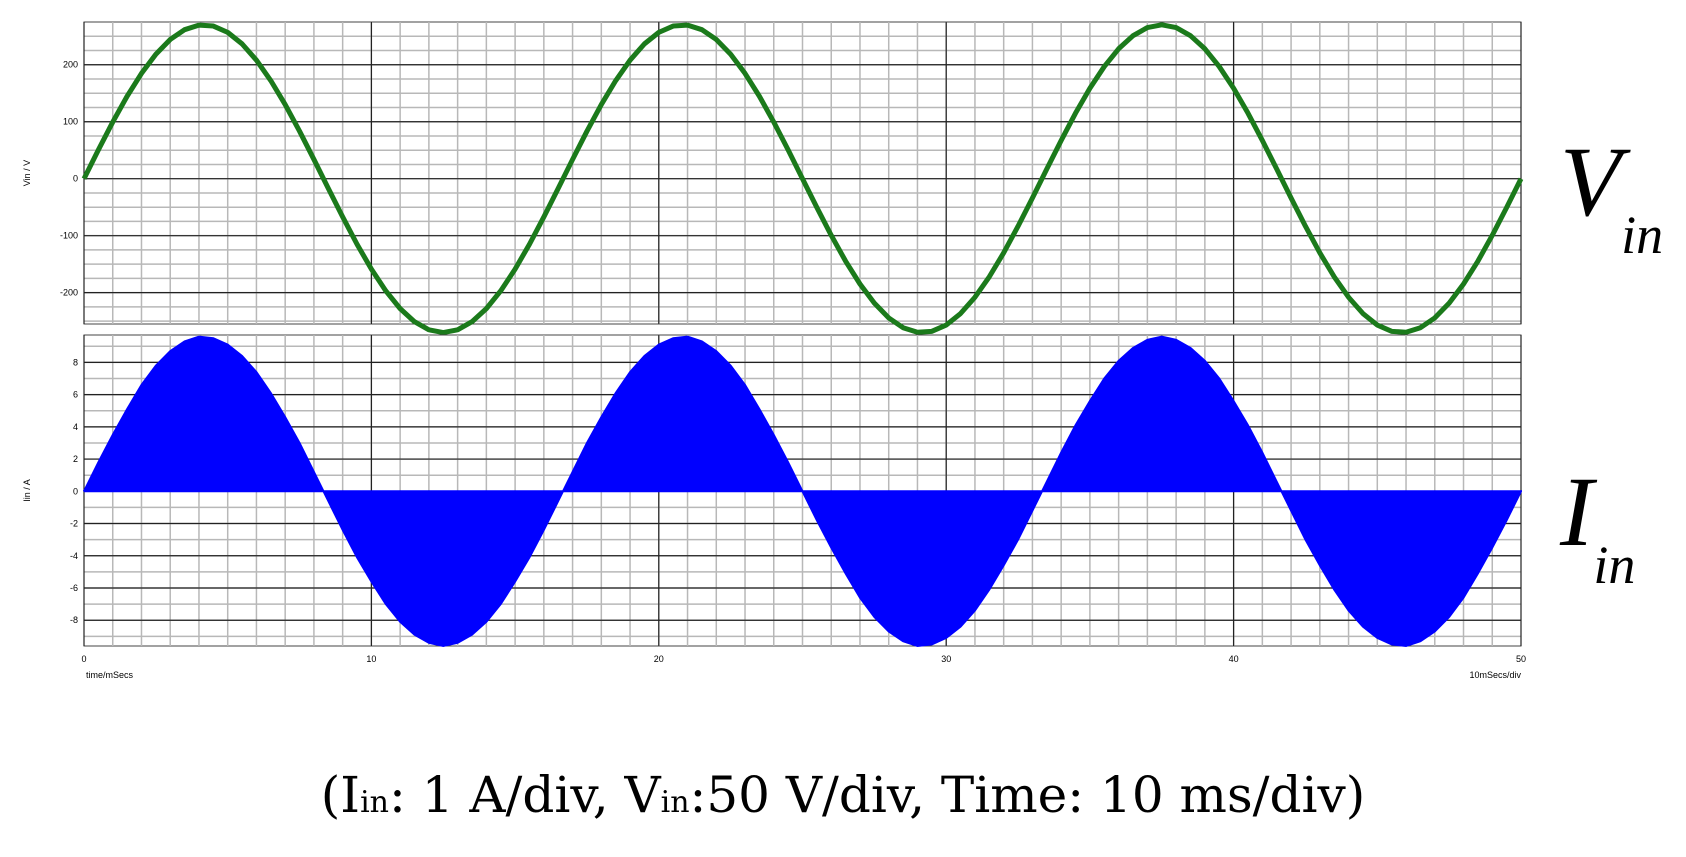  What do you see at coordinates (69, 236) in the screenshot?
I see `y-tick-label: -100` at bounding box center [69, 236].